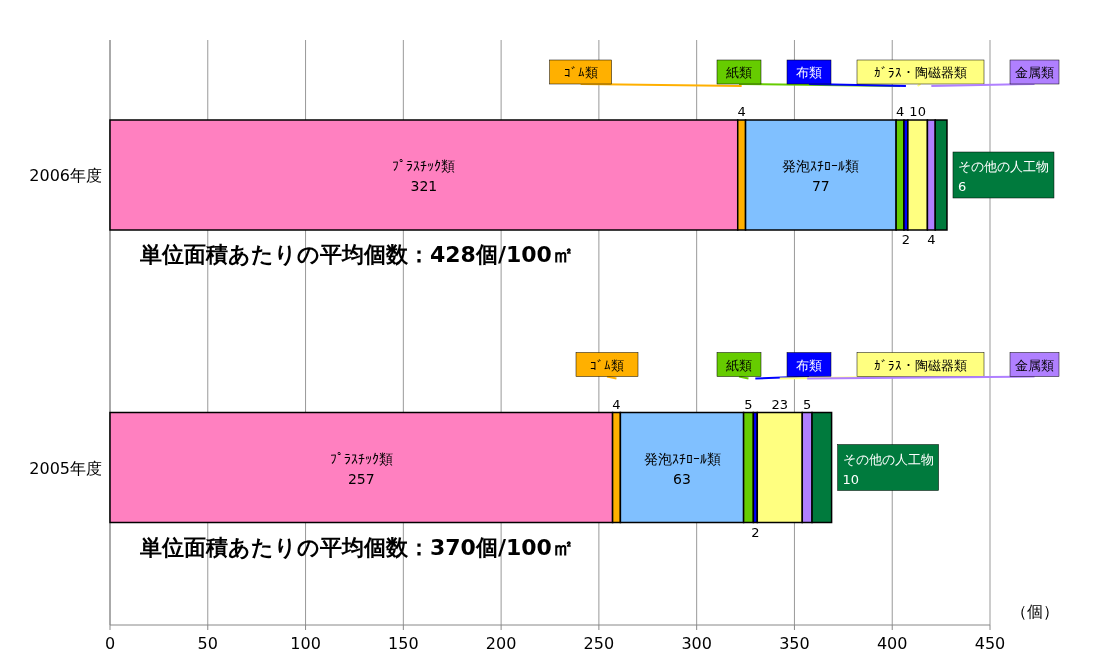  I want to click on annotation: 単位面積あたりの平均個数：370個/100㎡, so click(356, 547).